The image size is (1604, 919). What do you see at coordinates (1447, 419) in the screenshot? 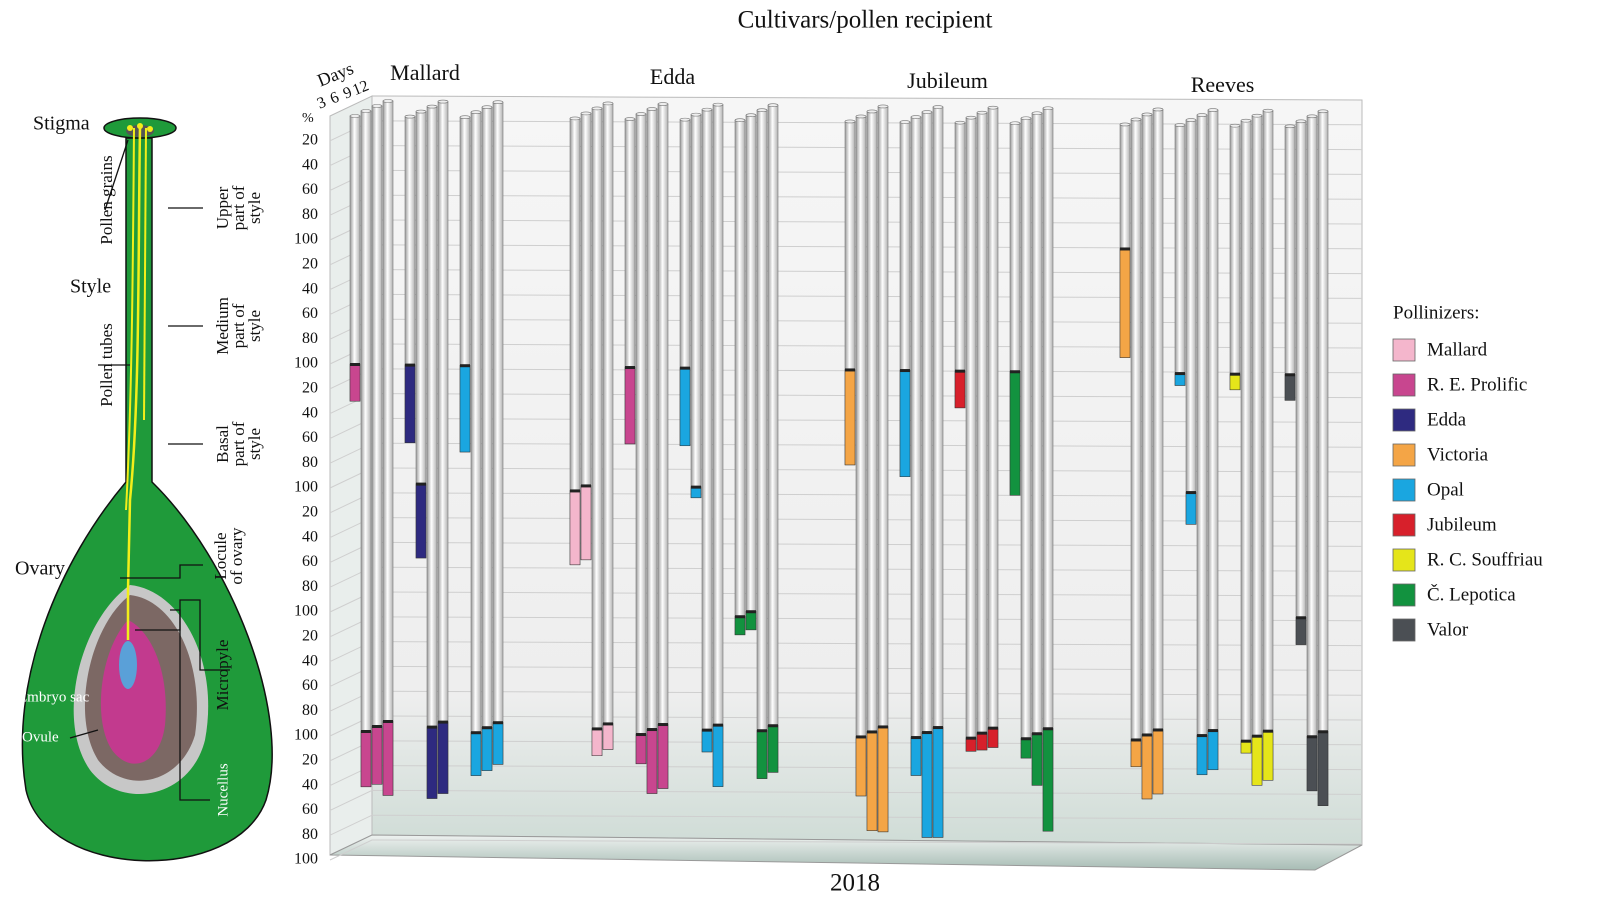
I see `legend-label: Edda` at bounding box center [1447, 419].